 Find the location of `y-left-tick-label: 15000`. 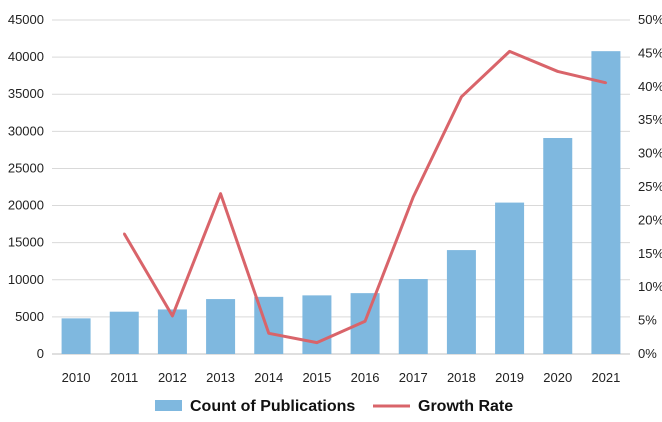

y-left-tick-label: 15000 is located at coordinates (26, 242).